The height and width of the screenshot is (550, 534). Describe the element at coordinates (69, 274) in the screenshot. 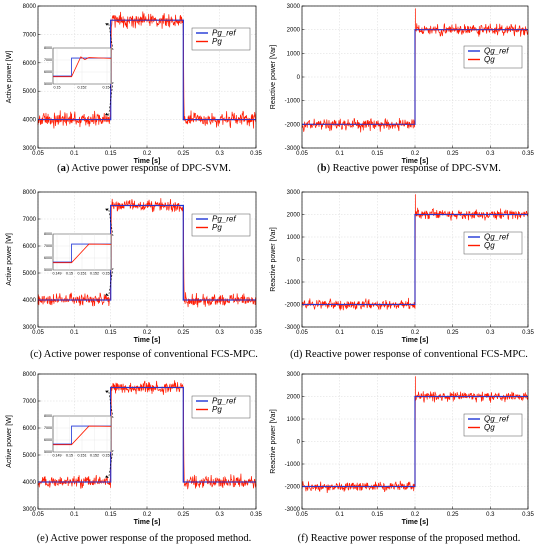

I see `inset-x-tick: 0.15` at that location.